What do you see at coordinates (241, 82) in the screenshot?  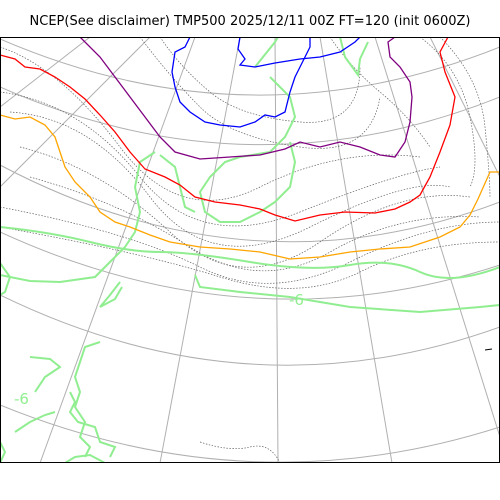 I see `isotherm-blue` at bounding box center [241, 82].